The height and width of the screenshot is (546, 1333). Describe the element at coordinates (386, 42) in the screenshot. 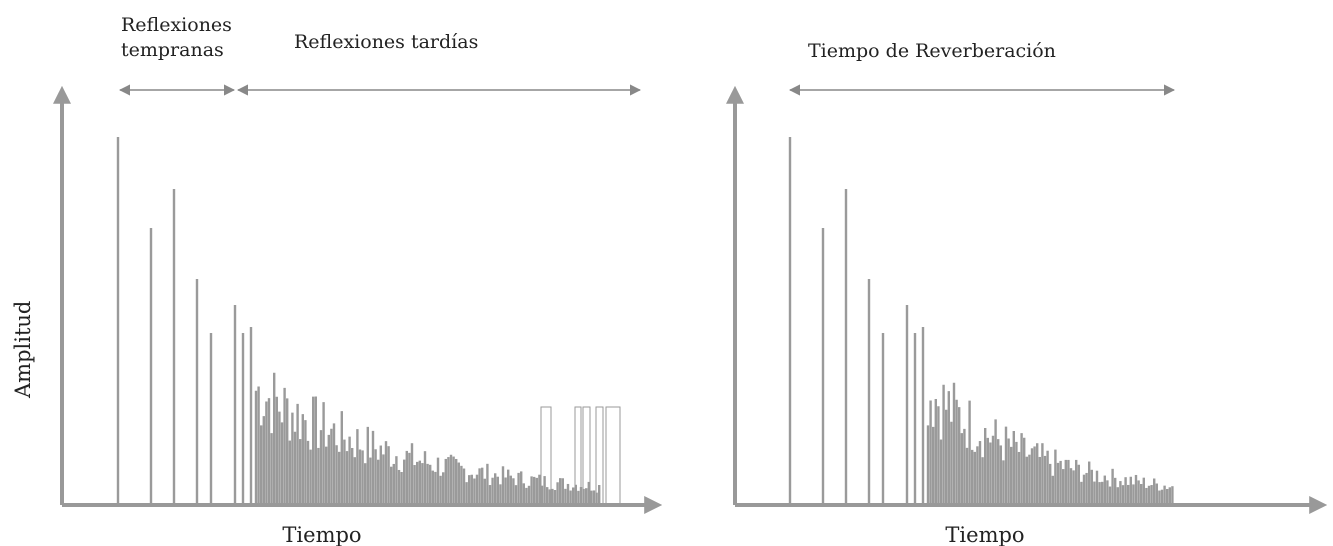

I see `late-reflections-label: Reflexiones tardías` at that location.